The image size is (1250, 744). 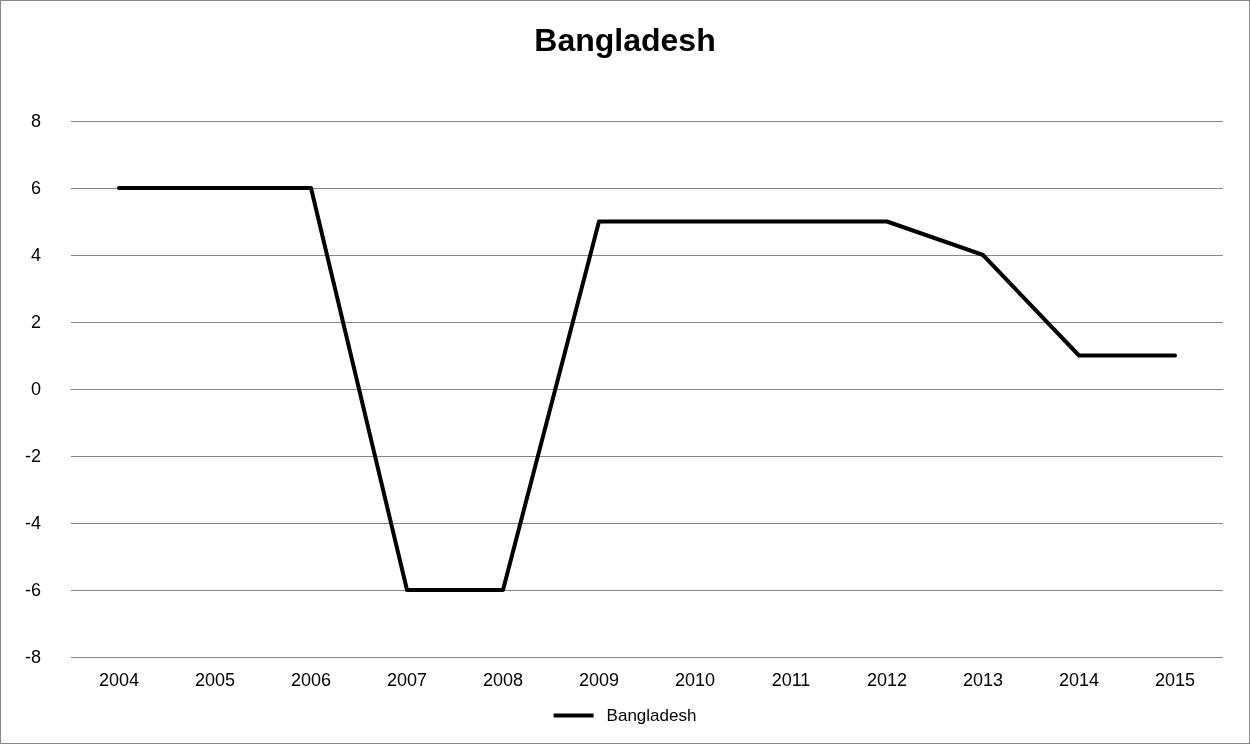 I want to click on y-tick-label: 2, so click(x=35, y=322).